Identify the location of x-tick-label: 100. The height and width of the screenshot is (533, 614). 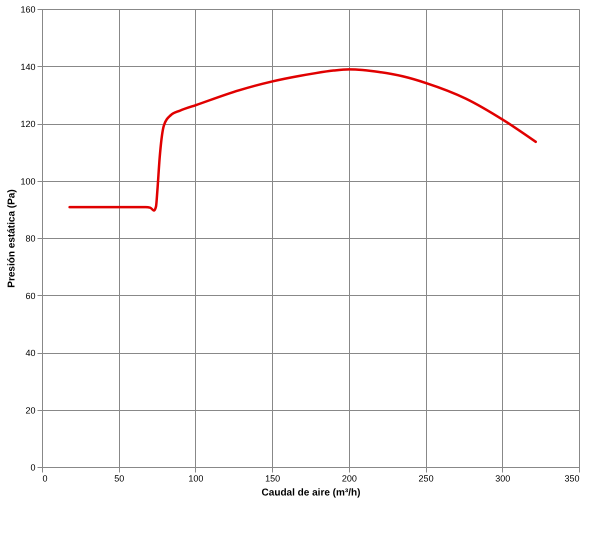
(196, 479).